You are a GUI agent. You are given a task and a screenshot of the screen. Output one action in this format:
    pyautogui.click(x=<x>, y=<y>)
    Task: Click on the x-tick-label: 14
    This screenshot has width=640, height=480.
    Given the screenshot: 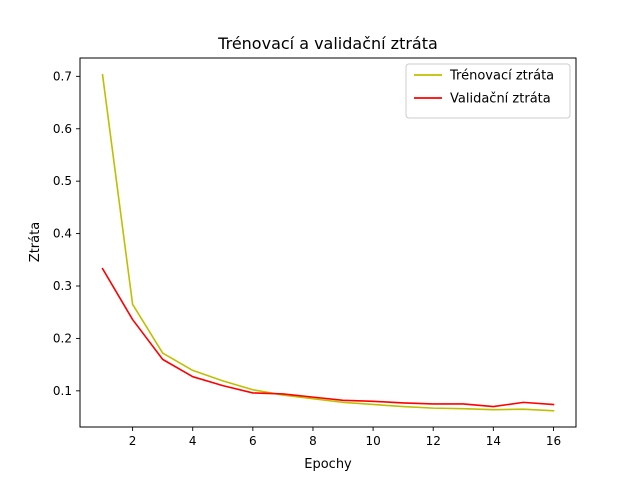 What is the action you would take?
    pyautogui.click(x=493, y=441)
    